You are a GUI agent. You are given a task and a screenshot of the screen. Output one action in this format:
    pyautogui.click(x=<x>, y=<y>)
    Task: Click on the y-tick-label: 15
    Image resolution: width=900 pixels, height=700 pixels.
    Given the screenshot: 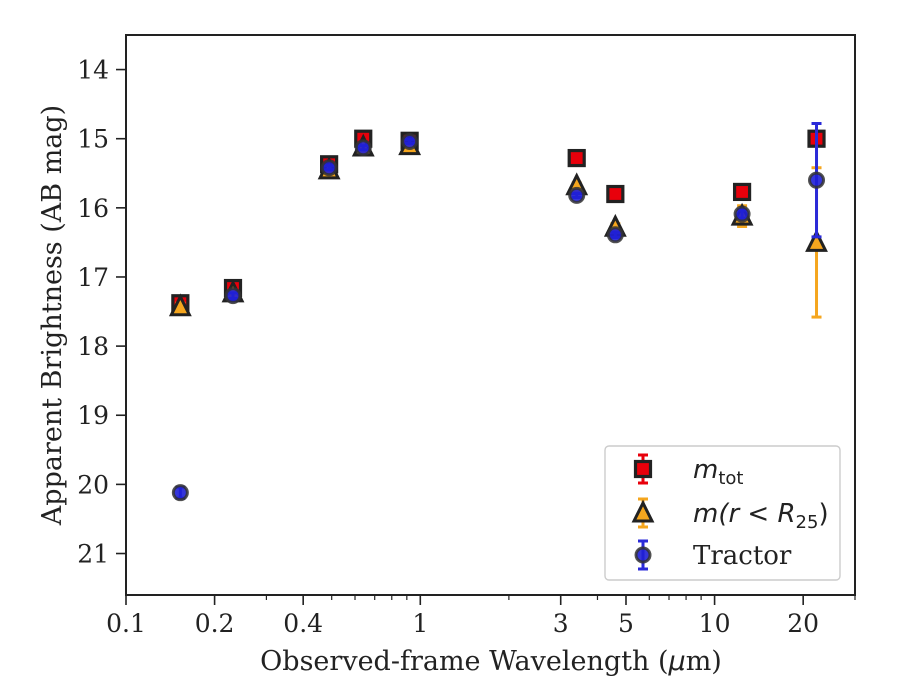 What is the action you would take?
    pyautogui.click(x=93, y=139)
    